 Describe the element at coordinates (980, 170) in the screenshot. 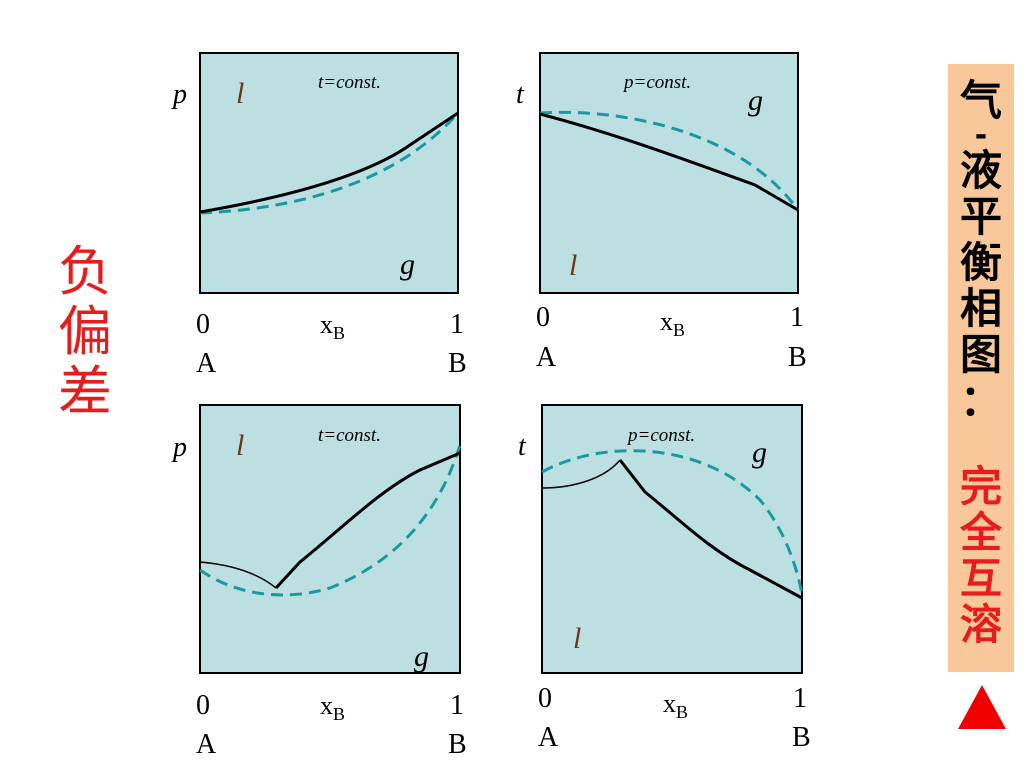

I see `title-char: 液` at that location.